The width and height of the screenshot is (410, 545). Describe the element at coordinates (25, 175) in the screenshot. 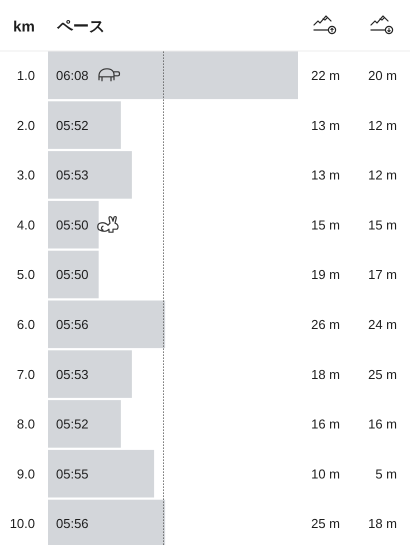

I see `y-tick-label: 3.0` at that location.